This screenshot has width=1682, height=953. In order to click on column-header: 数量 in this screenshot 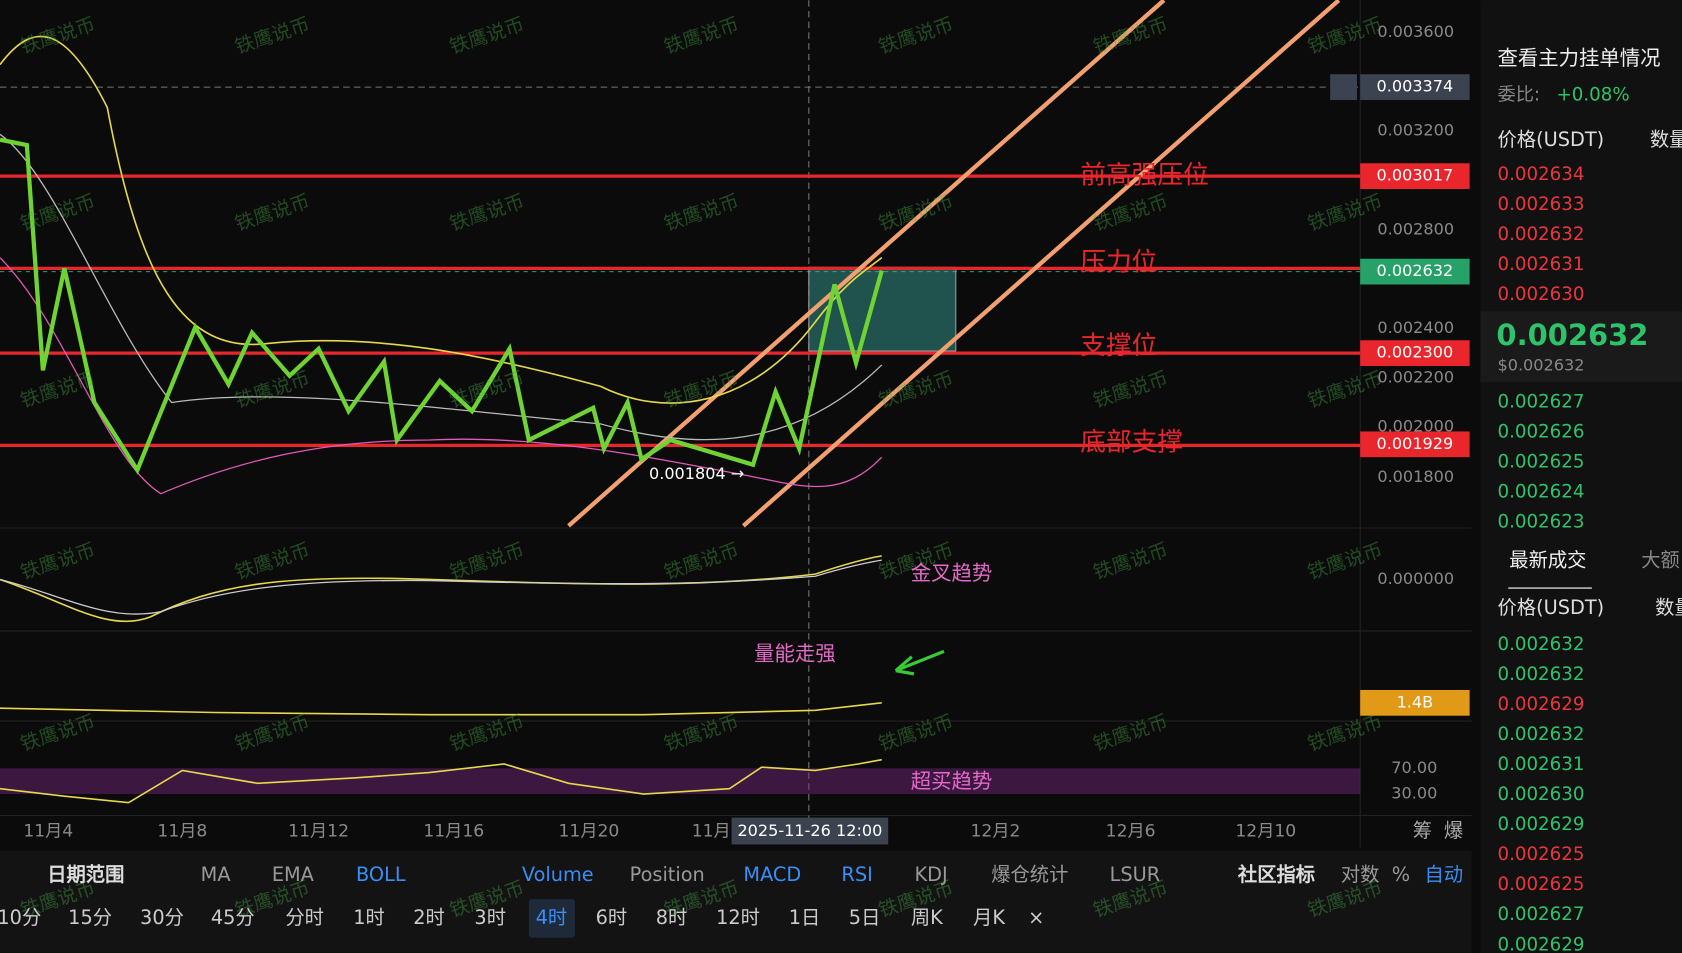, I will do `click(1668, 607)`.